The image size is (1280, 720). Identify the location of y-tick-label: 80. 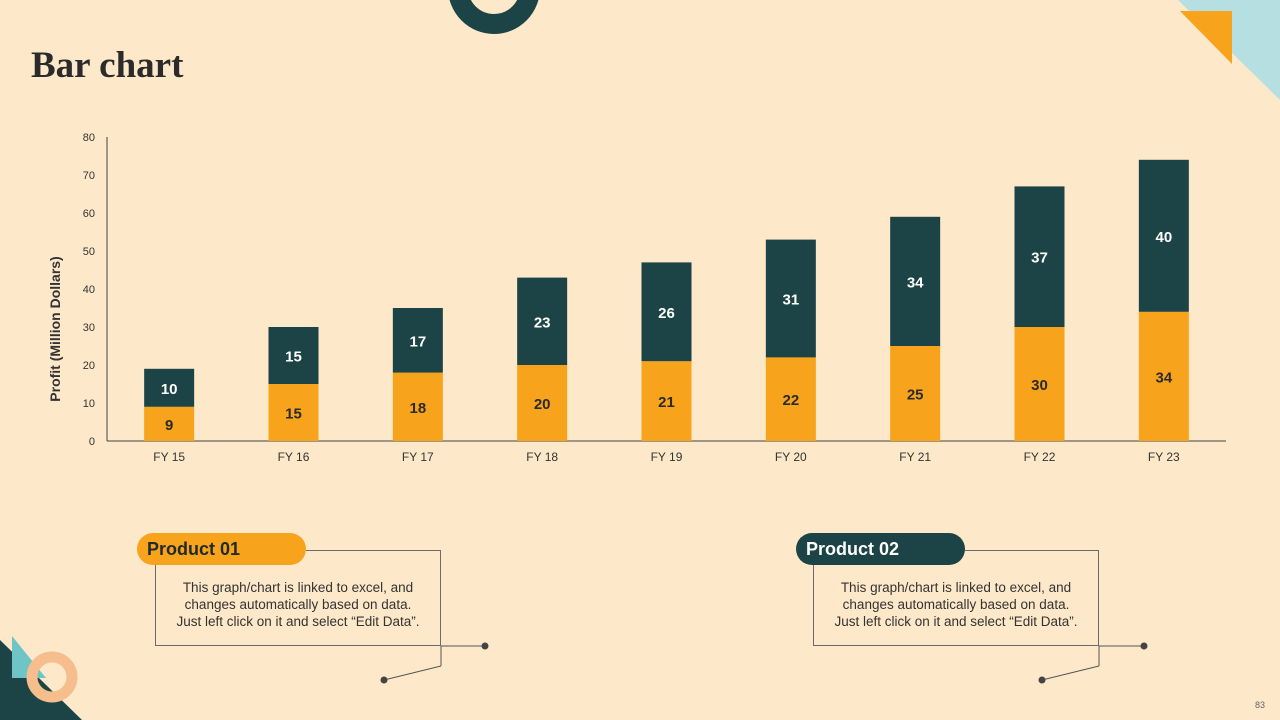
(89, 138).